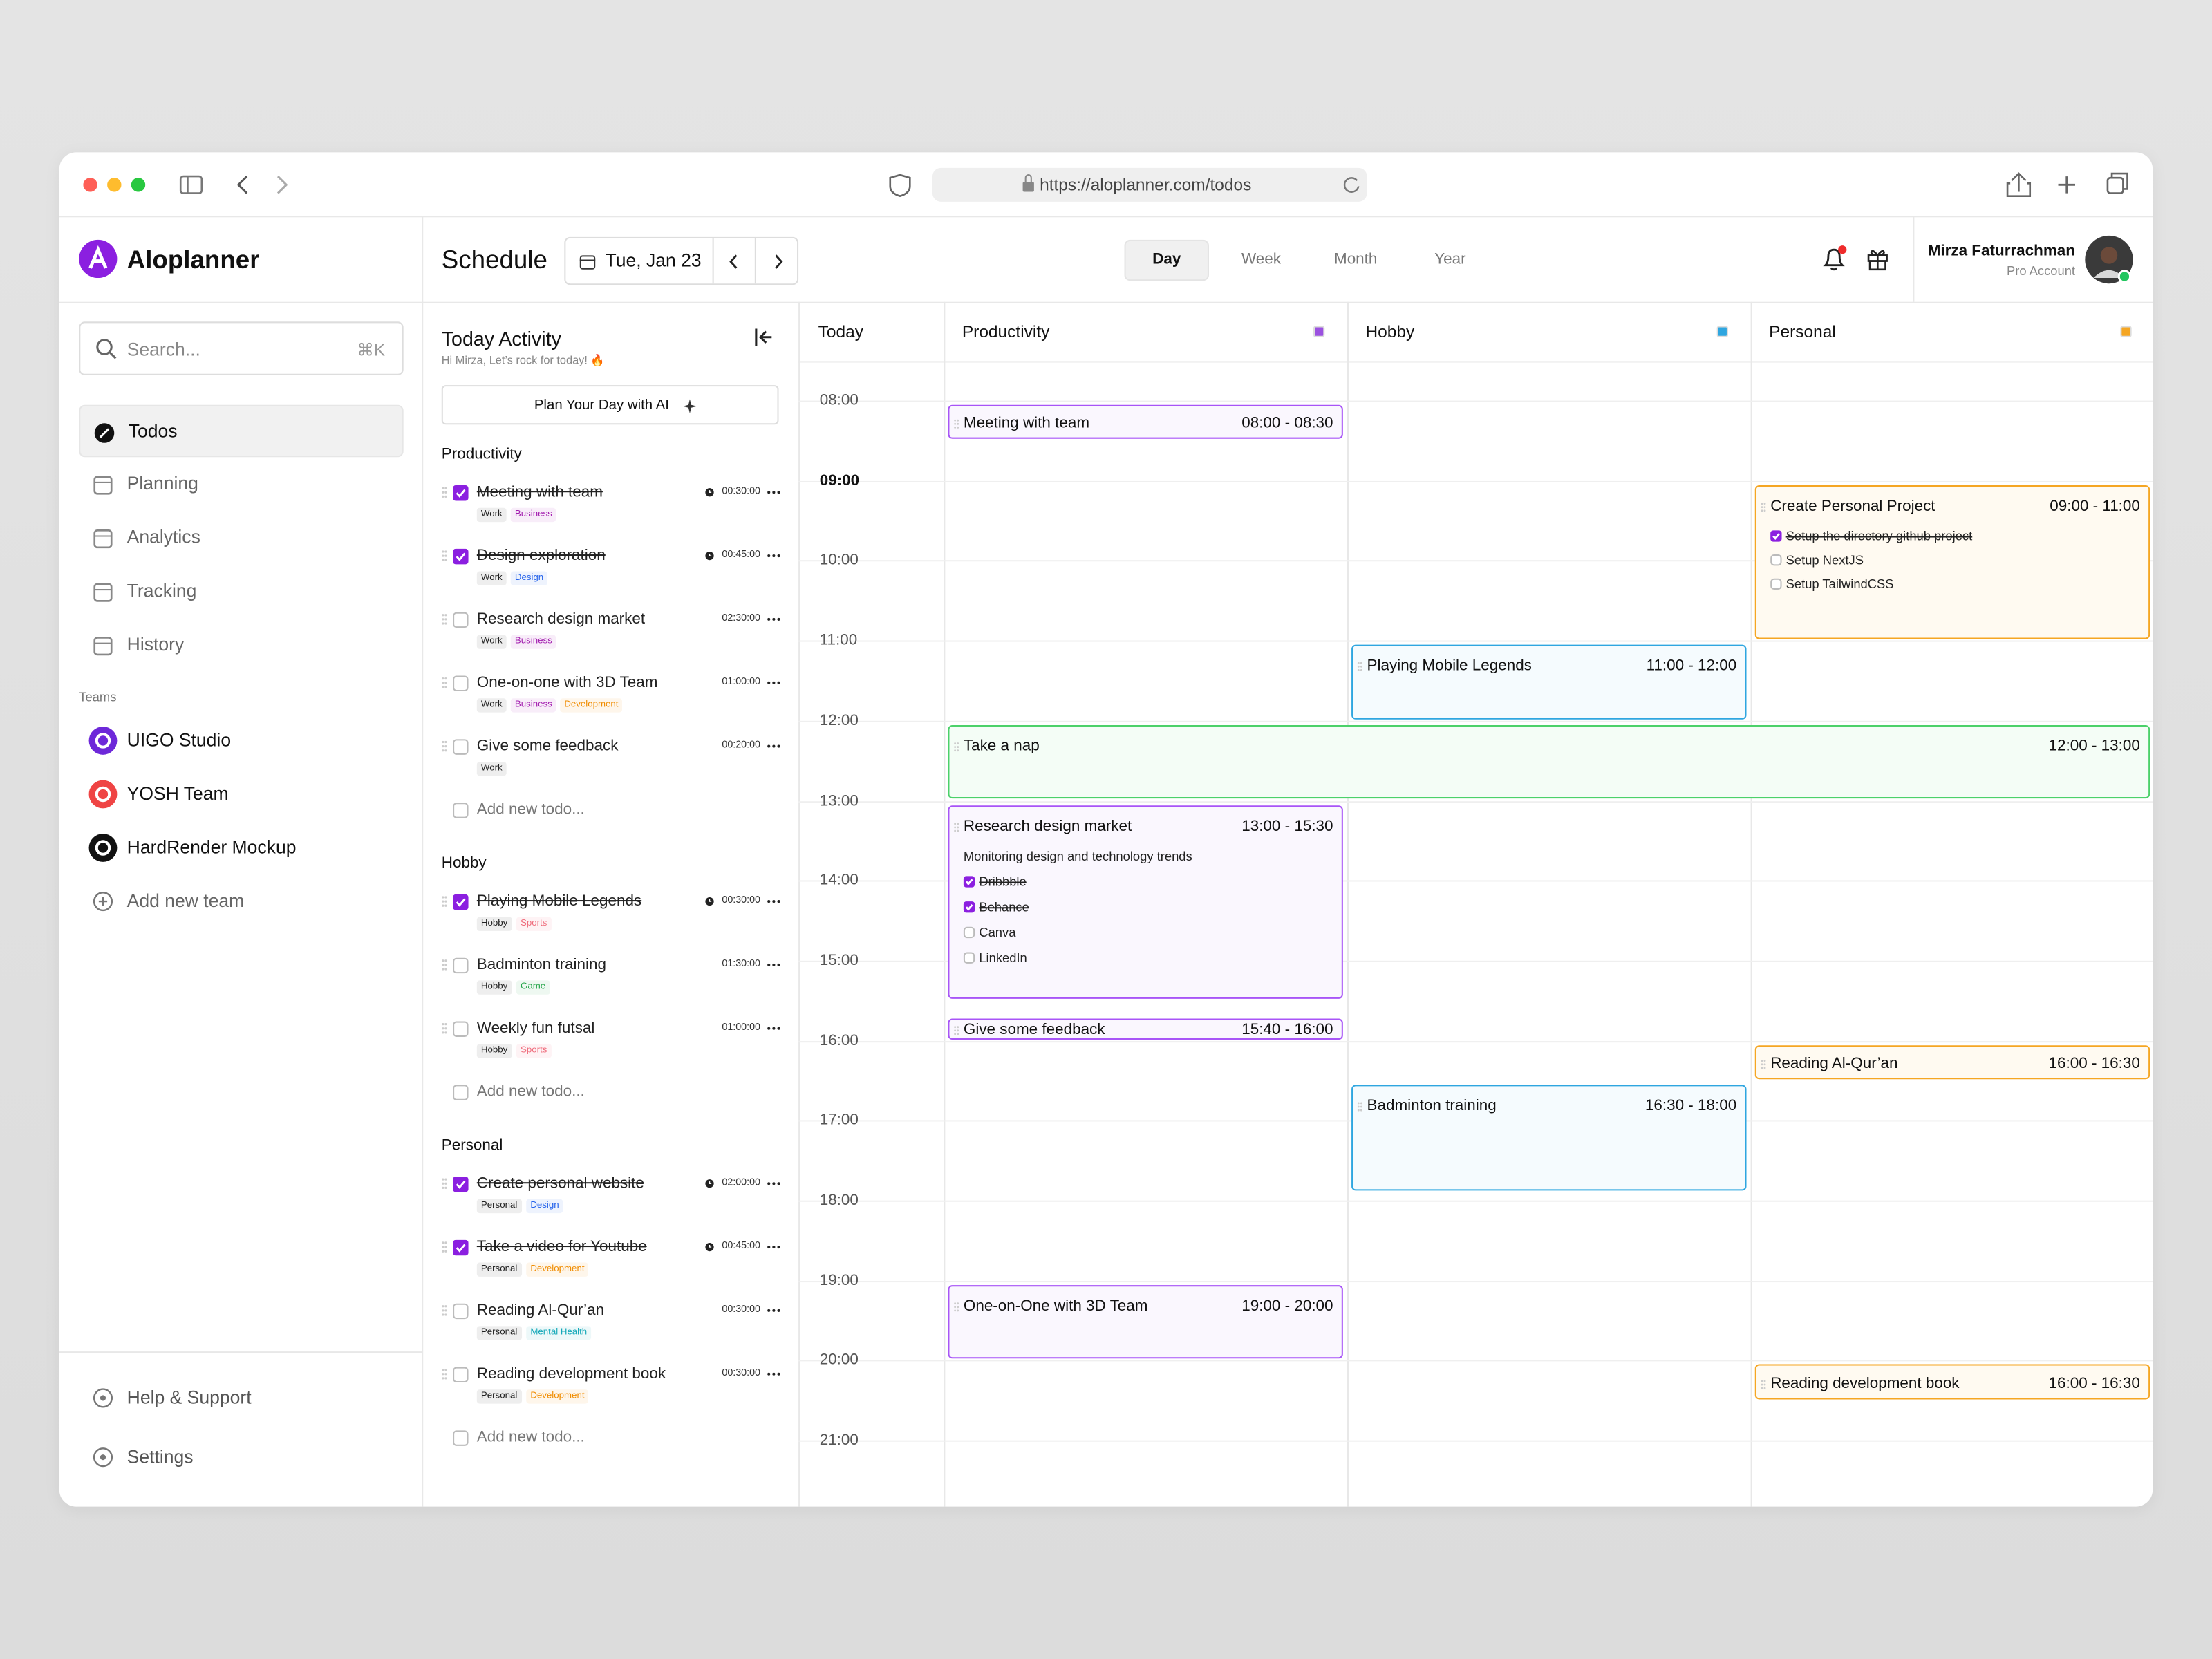 Image resolution: width=2212 pixels, height=1659 pixels. I want to click on column-title: Productivity, so click(1006, 331).